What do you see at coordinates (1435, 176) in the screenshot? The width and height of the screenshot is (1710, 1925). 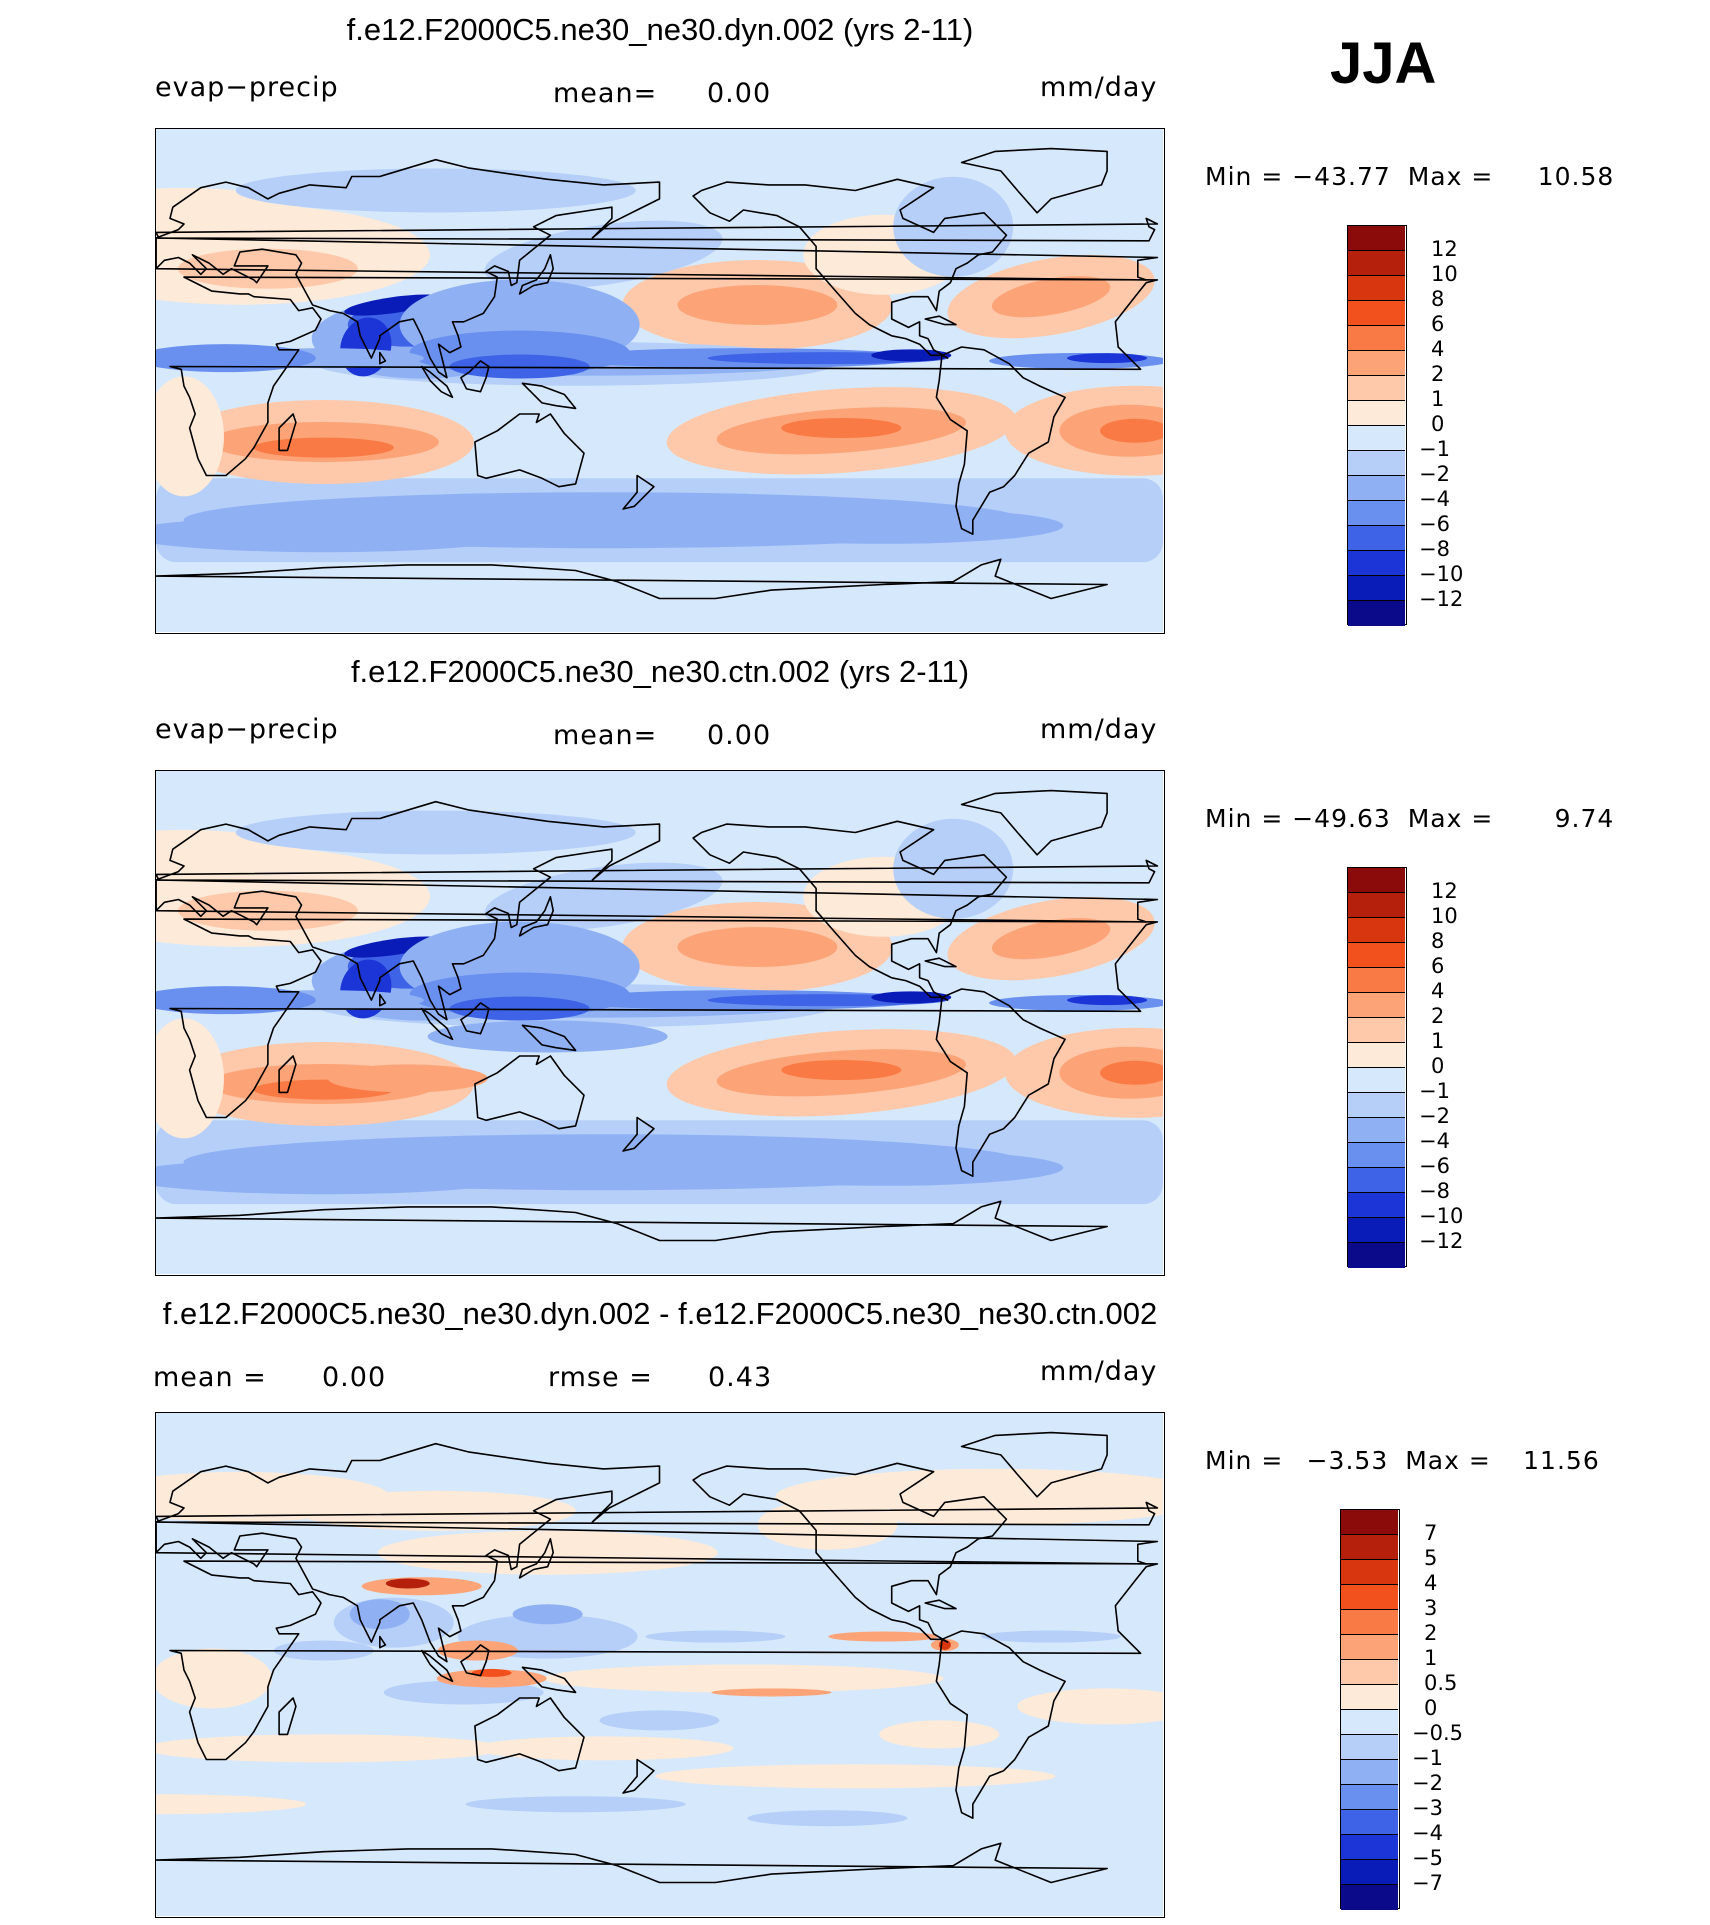 I see `max-label: Max` at bounding box center [1435, 176].